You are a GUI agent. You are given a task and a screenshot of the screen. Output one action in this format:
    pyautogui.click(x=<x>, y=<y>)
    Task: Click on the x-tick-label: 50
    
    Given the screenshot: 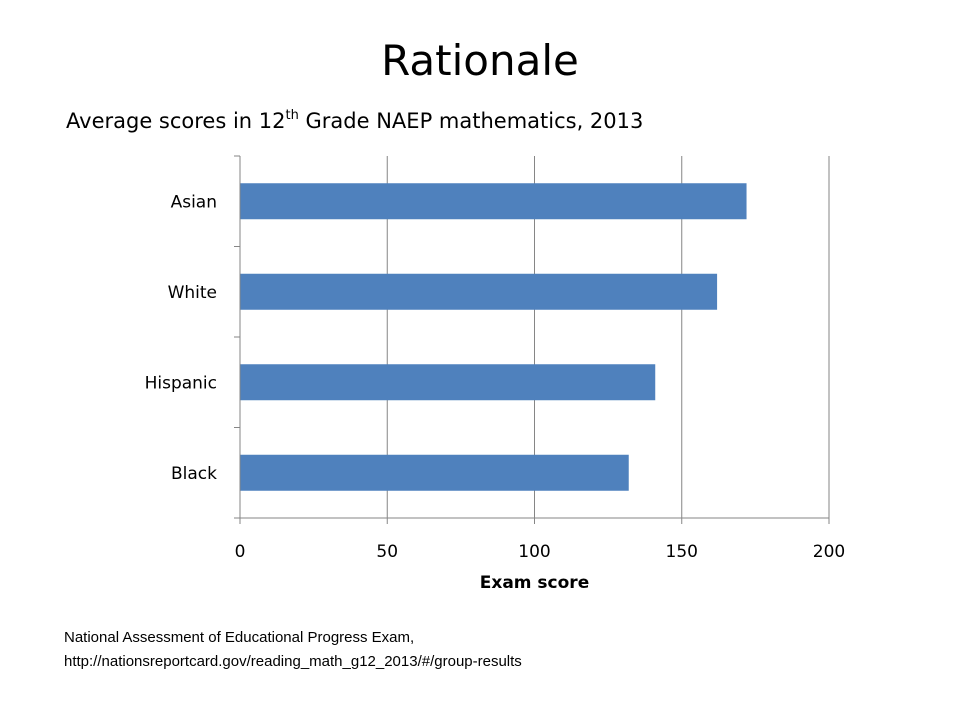 What is the action you would take?
    pyautogui.click(x=387, y=552)
    